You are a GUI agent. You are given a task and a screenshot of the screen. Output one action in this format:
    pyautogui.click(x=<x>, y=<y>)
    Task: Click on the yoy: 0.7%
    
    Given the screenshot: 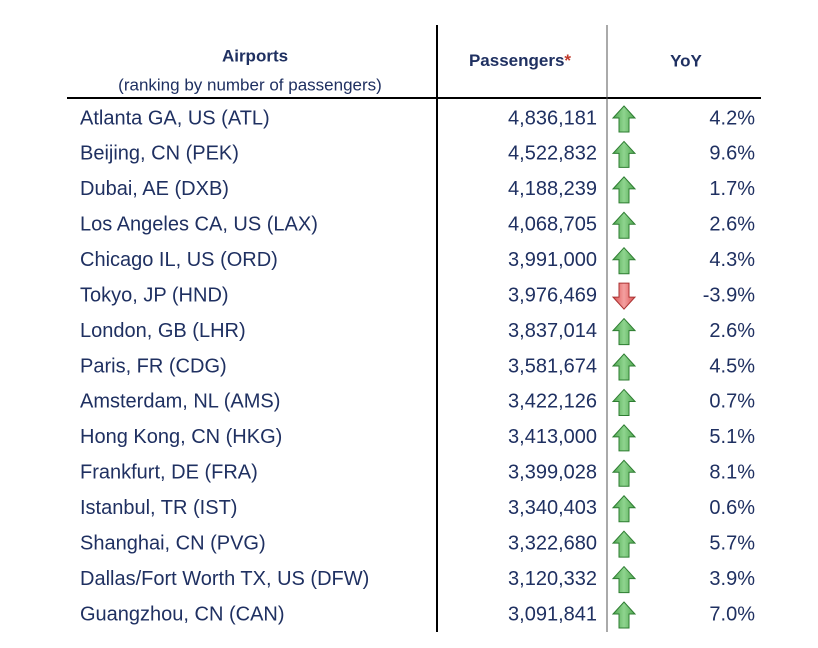 What is the action you would take?
    pyautogui.click(x=732, y=402)
    